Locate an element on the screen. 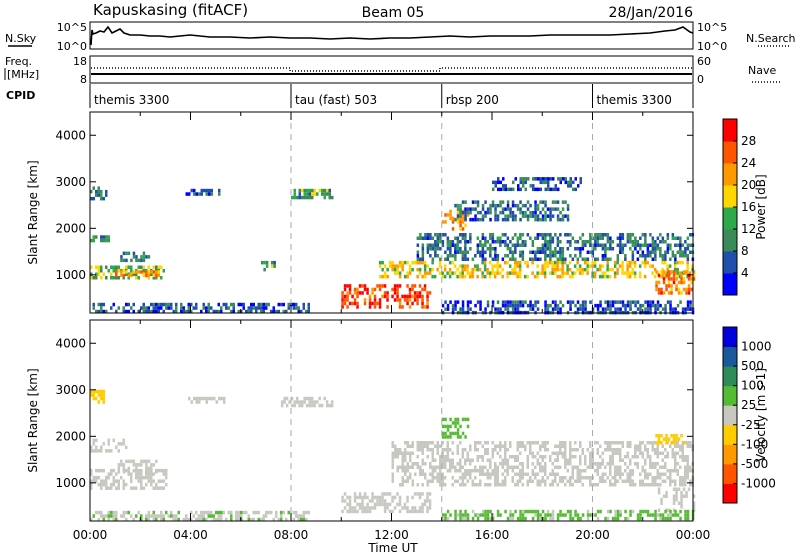 The width and height of the screenshot is (800, 554). colorbar-tick-label: 20 is located at coordinates (748, 185).